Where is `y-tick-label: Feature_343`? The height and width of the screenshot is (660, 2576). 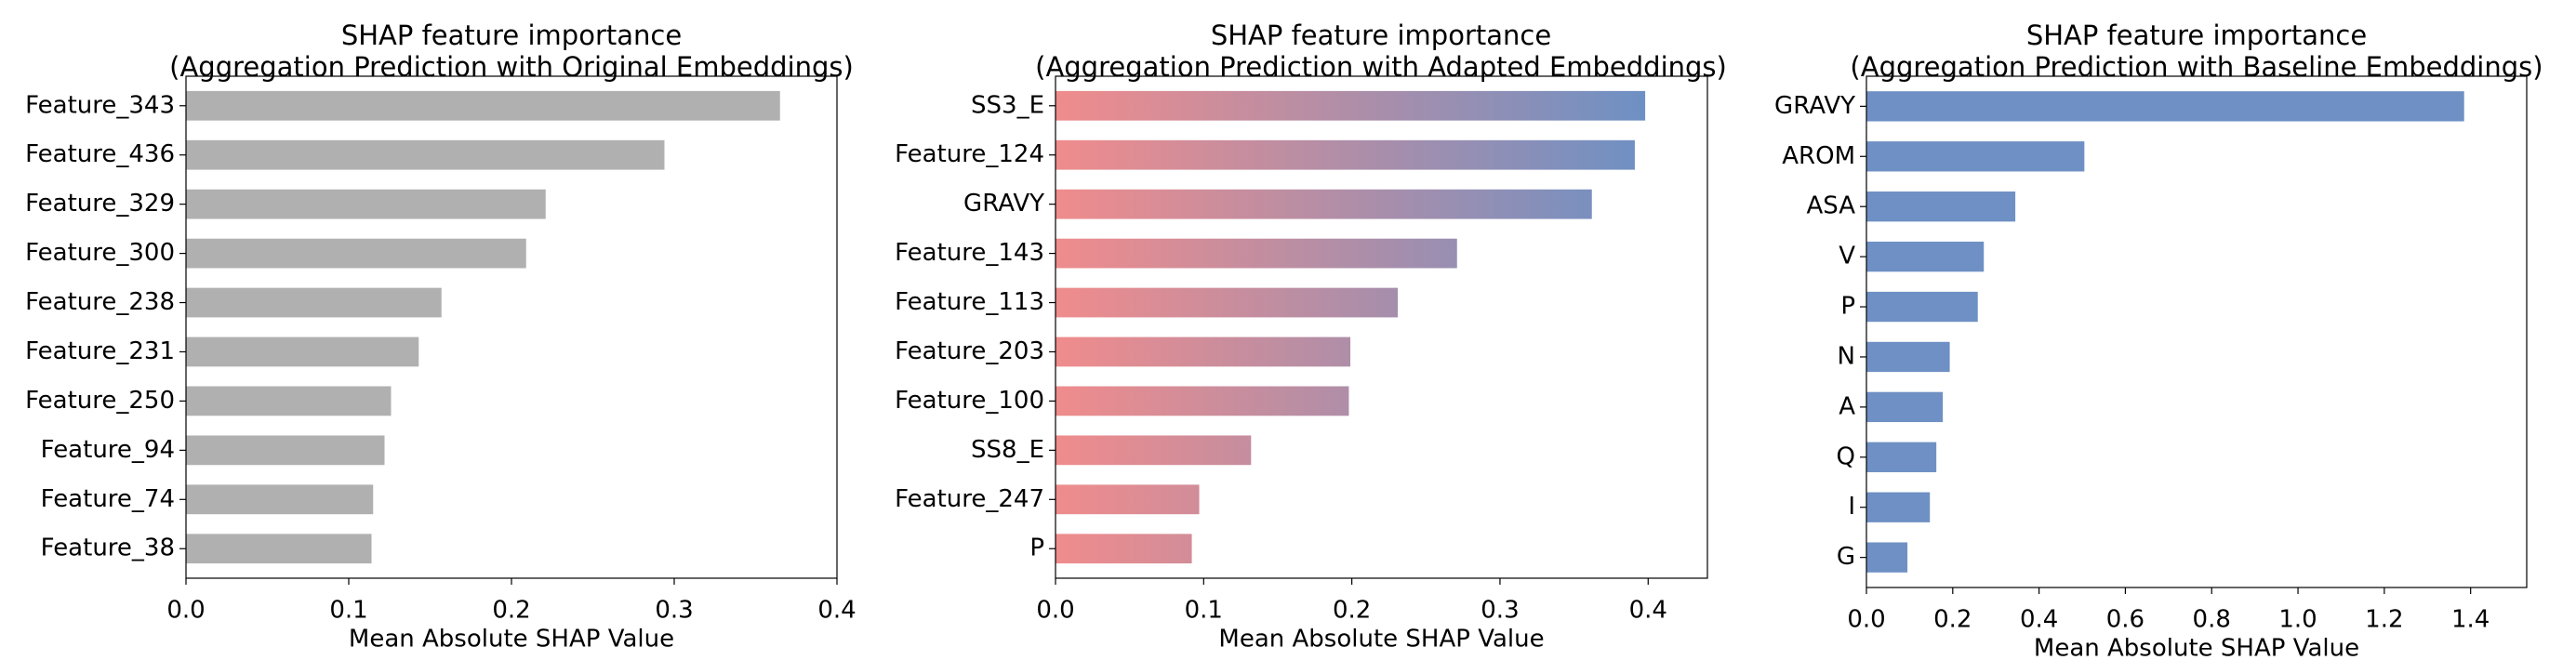 y-tick-label: Feature_343 is located at coordinates (100, 105).